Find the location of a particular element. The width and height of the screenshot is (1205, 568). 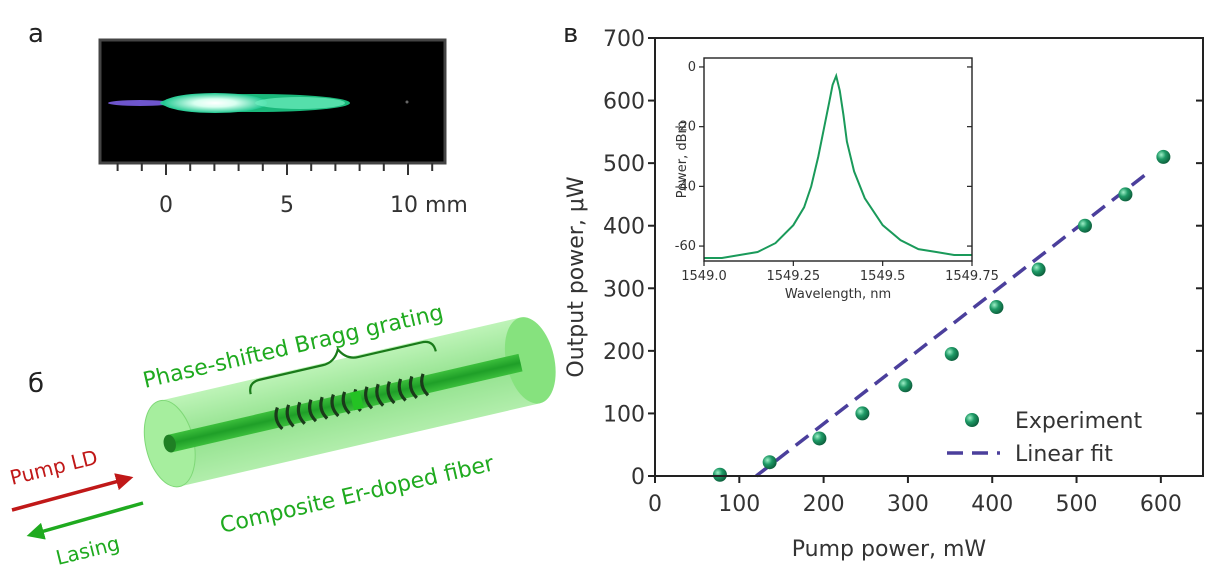

main-x-tick-label: 300 is located at coordinates (908, 504).